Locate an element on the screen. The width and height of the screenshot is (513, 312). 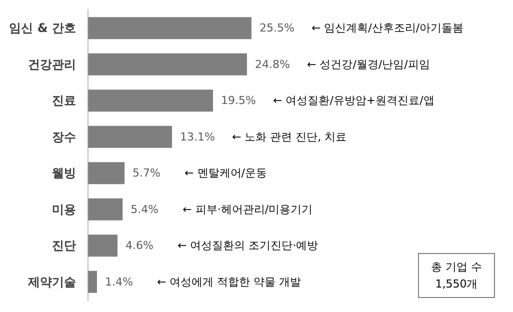
annotation: ← 노화 관련 진단, 치료 is located at coordinates (289, 137).